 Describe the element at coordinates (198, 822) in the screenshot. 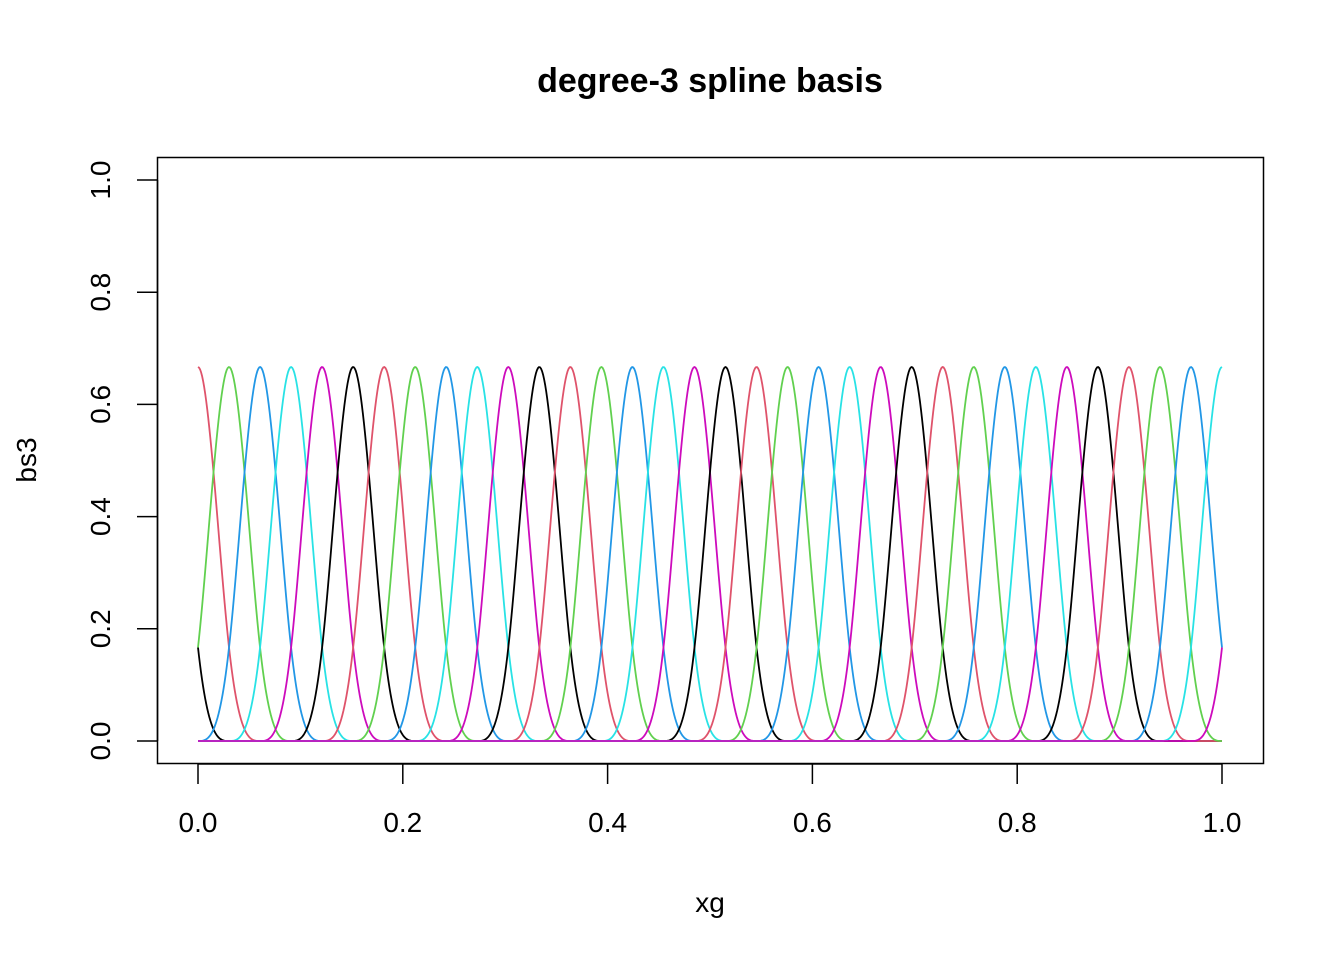

I see `x-tick-label-0: 0.0` at that location.